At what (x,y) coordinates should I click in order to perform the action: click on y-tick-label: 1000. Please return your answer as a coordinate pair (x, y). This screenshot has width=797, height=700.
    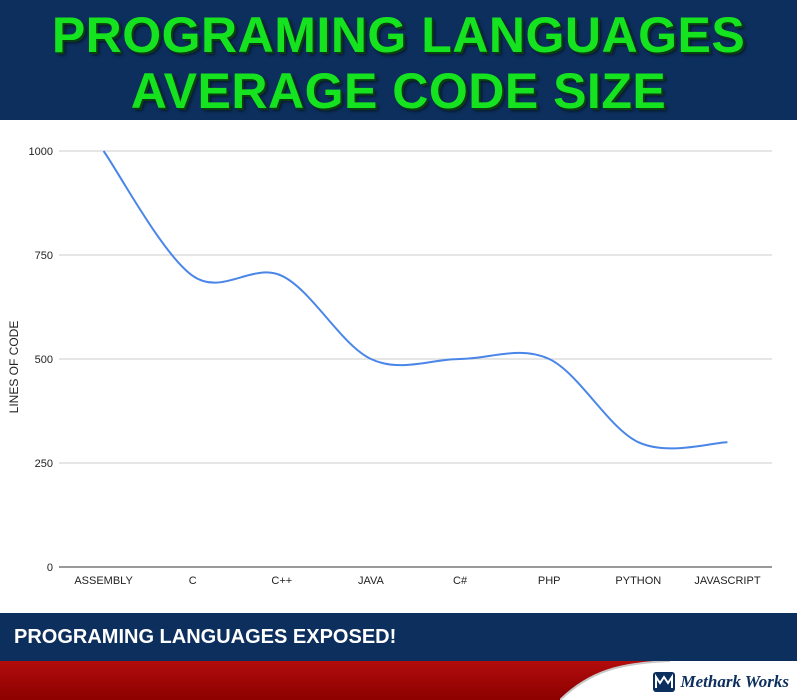
    Looking at the image, I should click on (41, 152).